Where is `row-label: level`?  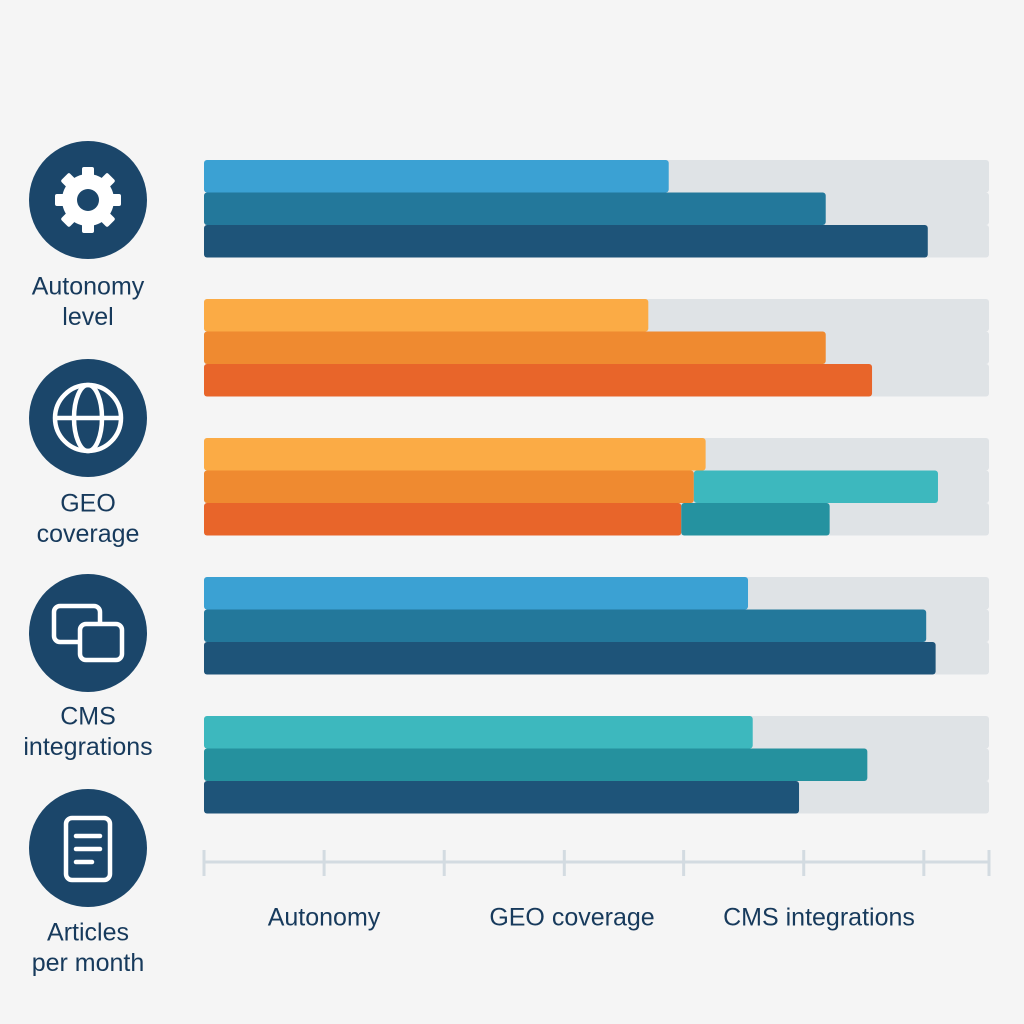 row-label: level is located at coordinates (87, 317).